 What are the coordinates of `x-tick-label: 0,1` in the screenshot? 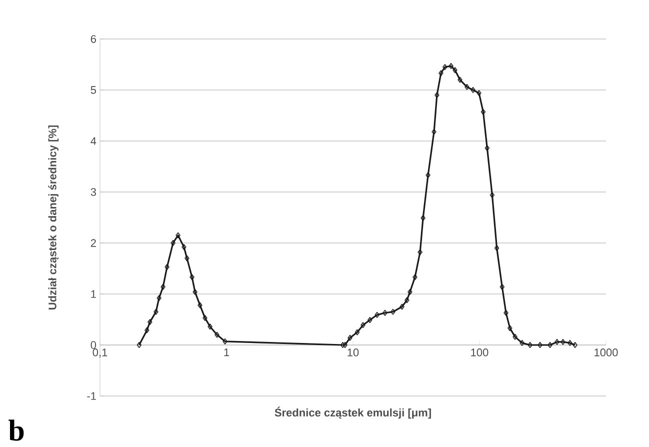 It's located at (100, 353).